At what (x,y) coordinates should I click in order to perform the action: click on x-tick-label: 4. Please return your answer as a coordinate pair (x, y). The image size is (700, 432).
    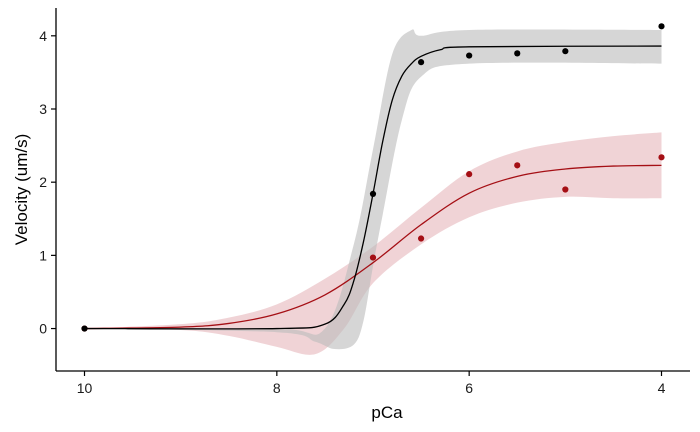
    Looking at the image, I should click on (662, 388).